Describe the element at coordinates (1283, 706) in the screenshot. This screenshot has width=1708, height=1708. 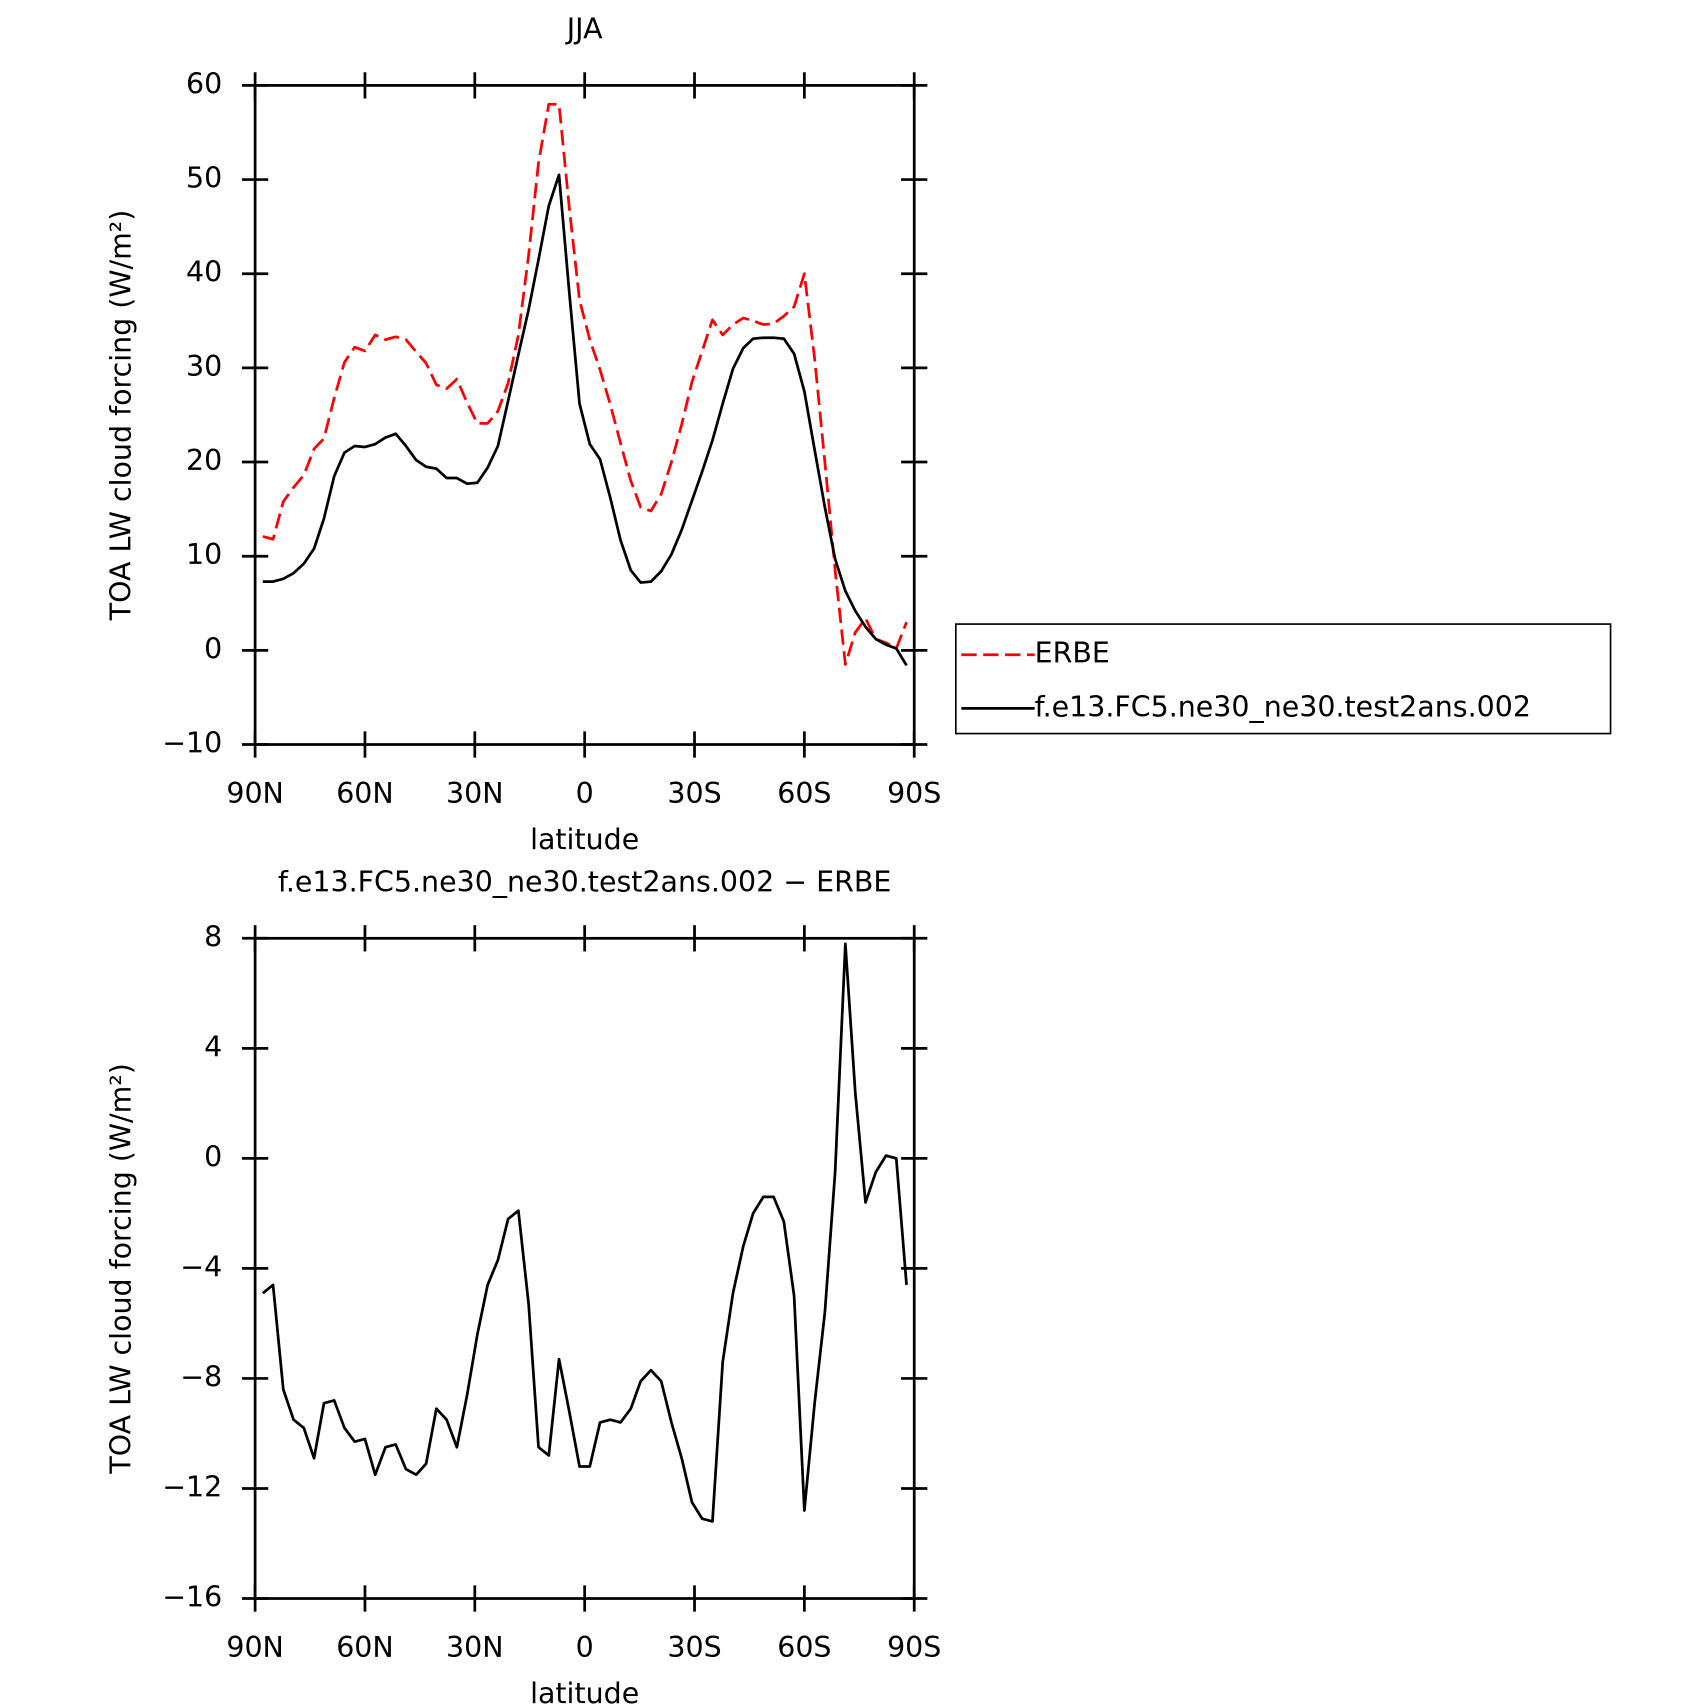
I see `legend-label: f.e13.FC5.ne30_ne30.test2ans.002` at that location.